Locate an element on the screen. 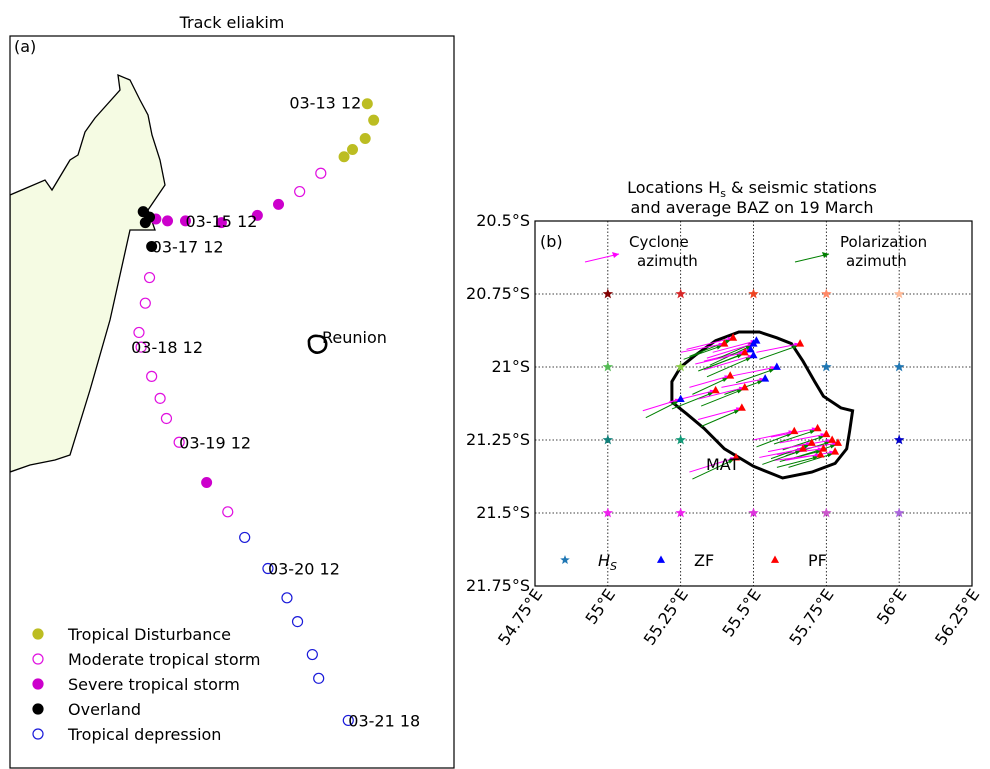  panel-a-title: Track eliakim is located at coordinates (232, 22).